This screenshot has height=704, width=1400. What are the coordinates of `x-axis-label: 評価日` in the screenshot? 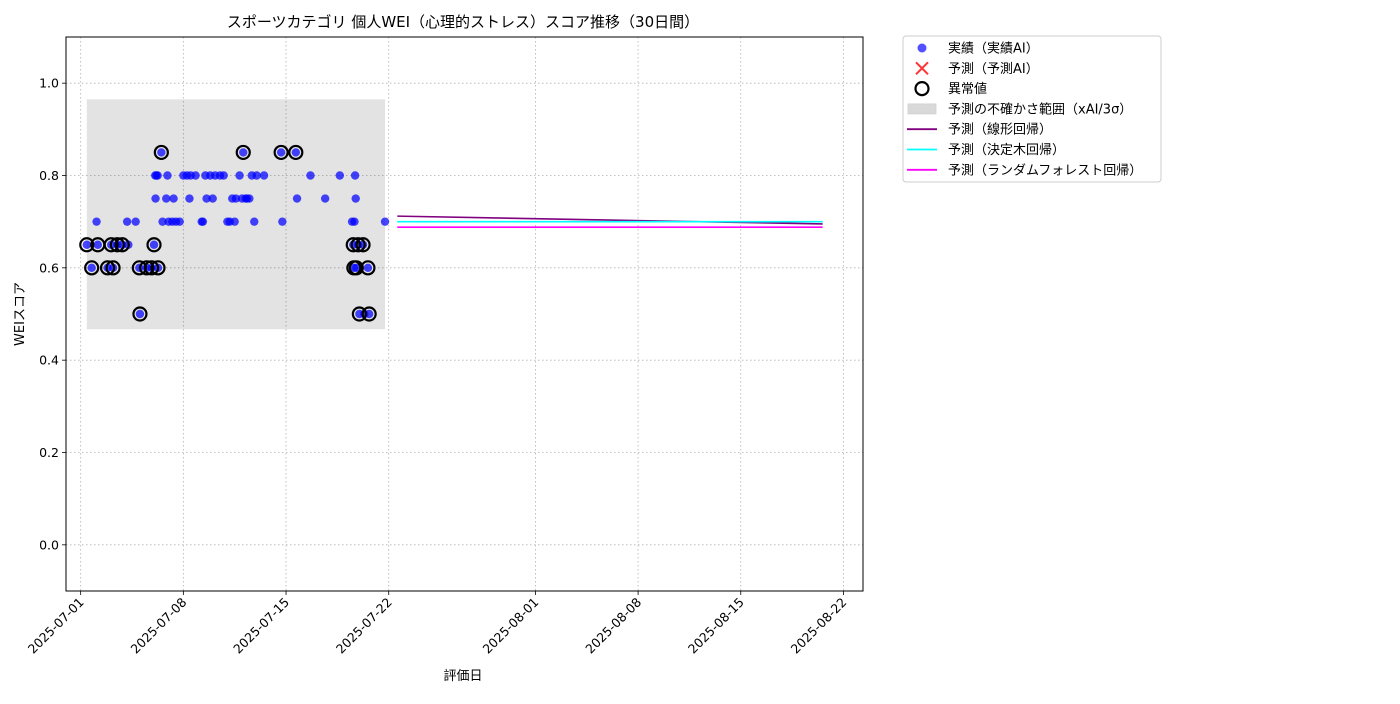 It's located at (462, 676).